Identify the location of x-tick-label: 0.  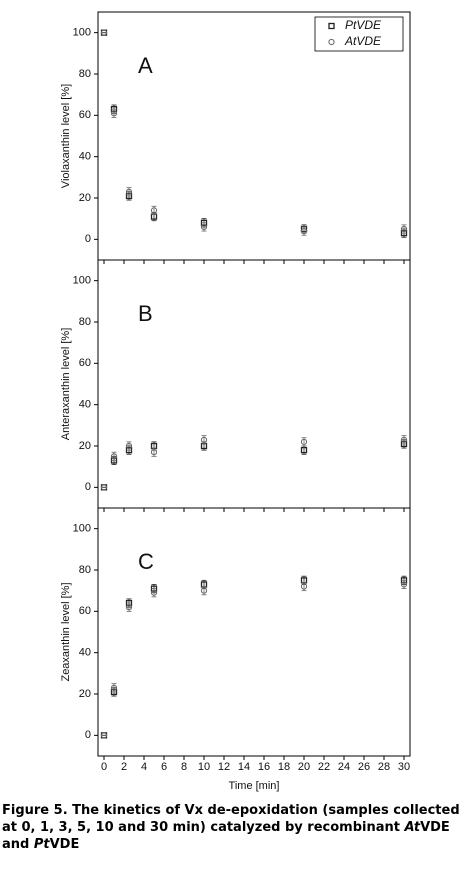
(104, 767).